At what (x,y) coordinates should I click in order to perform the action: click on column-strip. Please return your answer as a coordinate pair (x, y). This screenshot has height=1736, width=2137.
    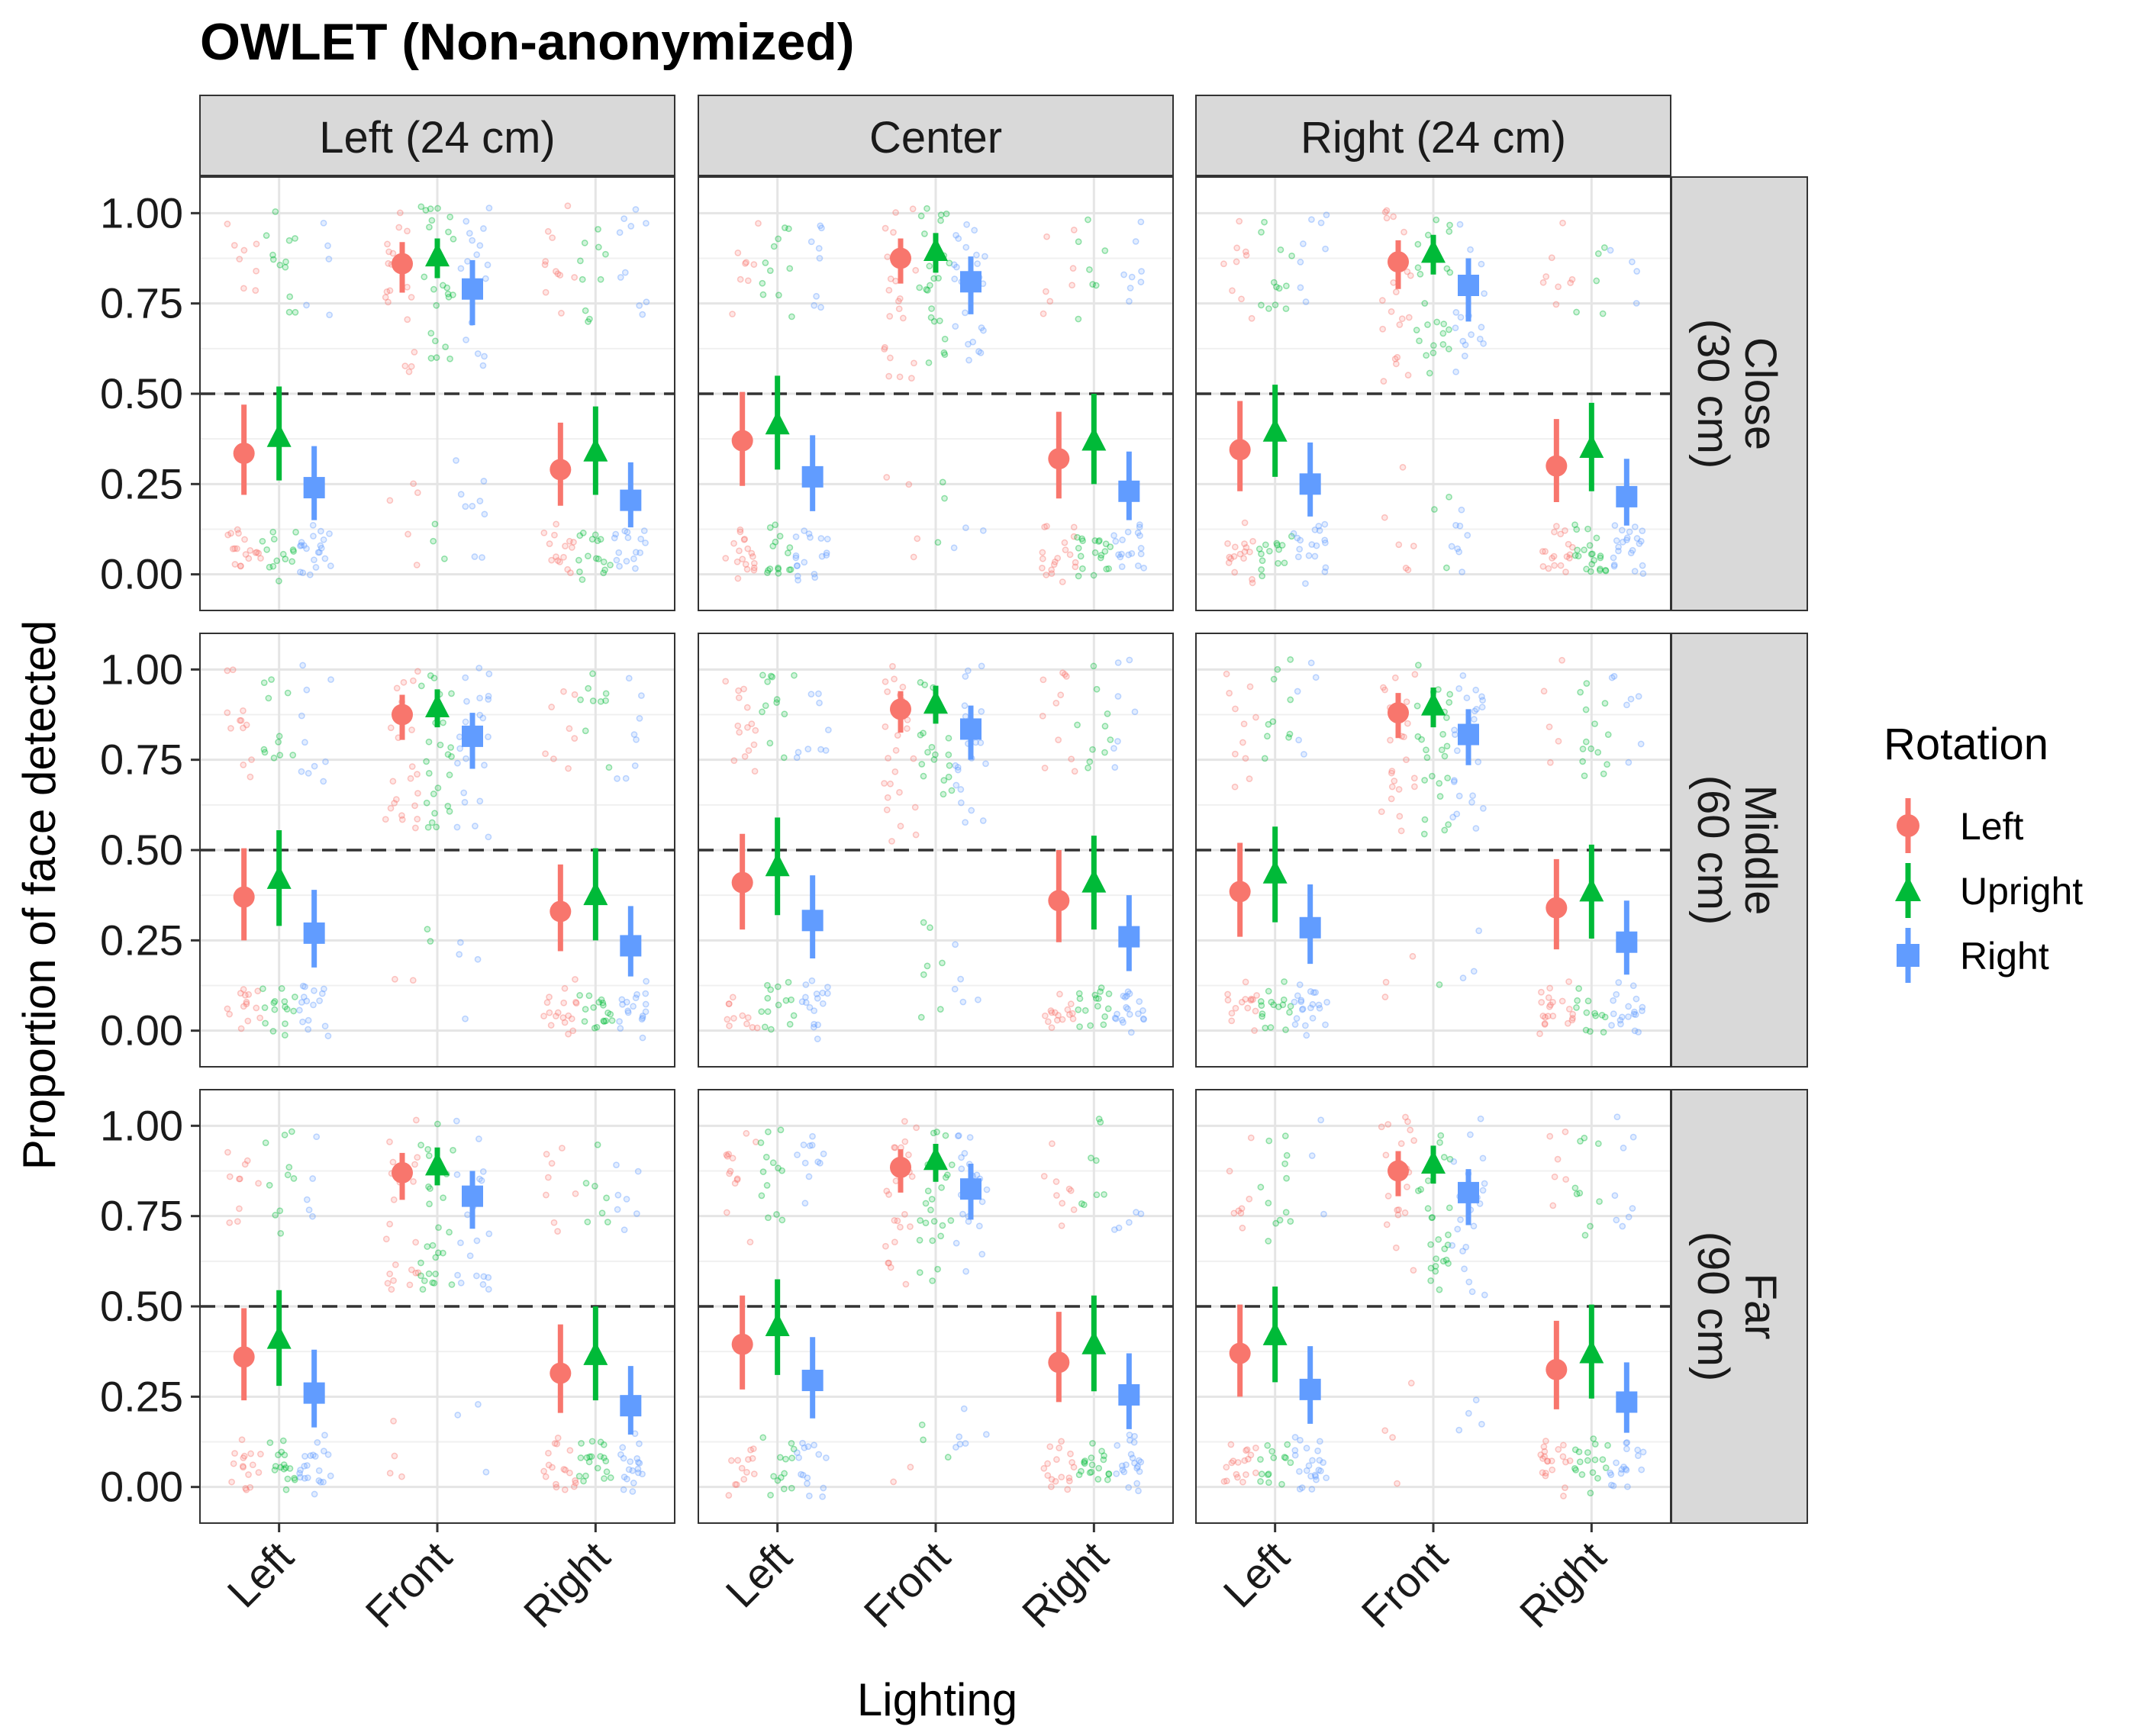
    Looking at the image, I should click on (1433, 136).